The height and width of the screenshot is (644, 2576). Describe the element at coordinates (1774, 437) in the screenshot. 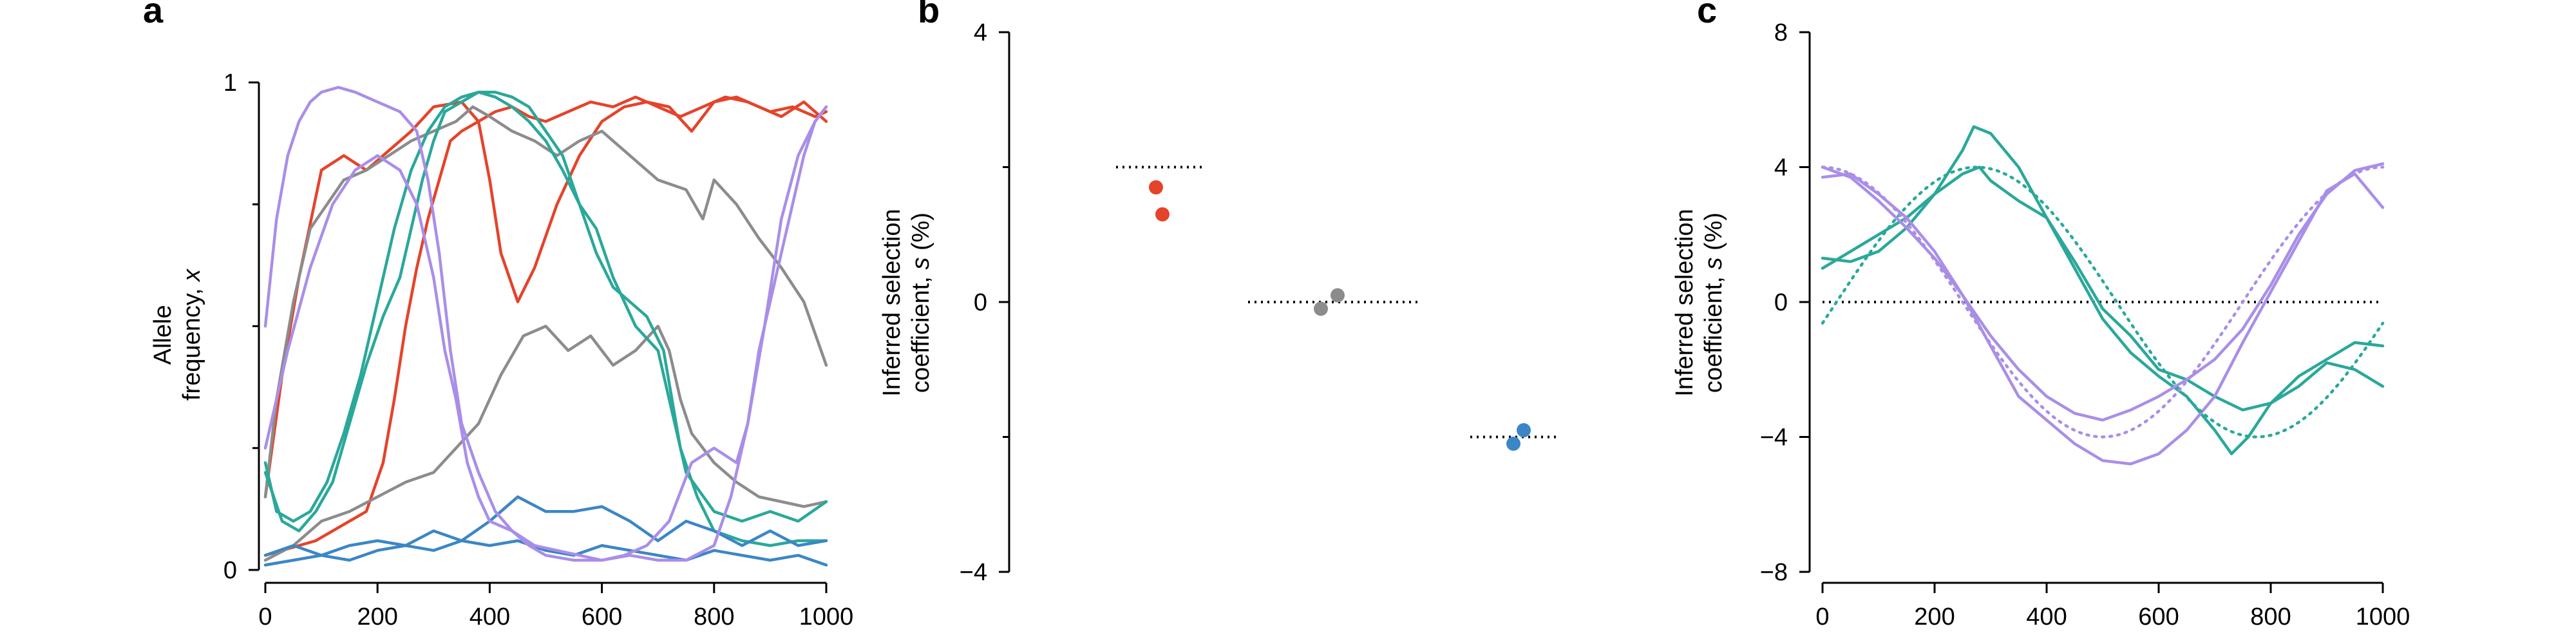

I see `panel-c-ytick-label: −4` at that location.